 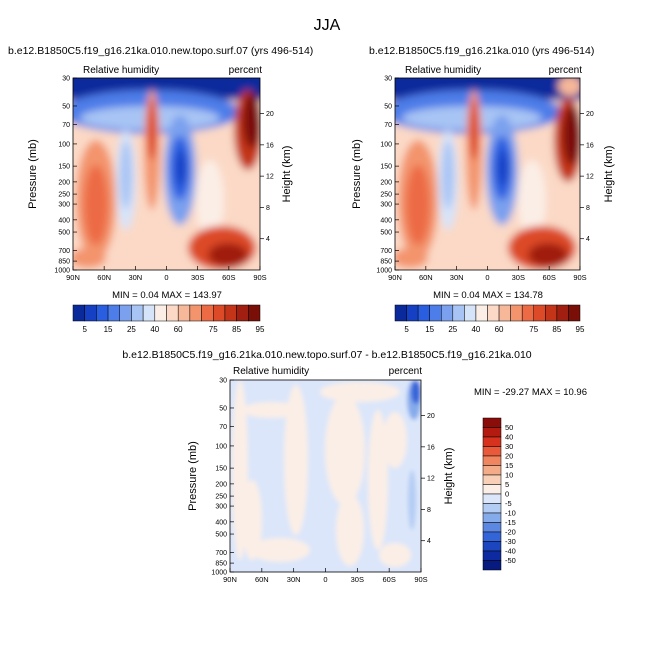 I want to click on unit-label-top-right: percent, so click(x=566, y=70).